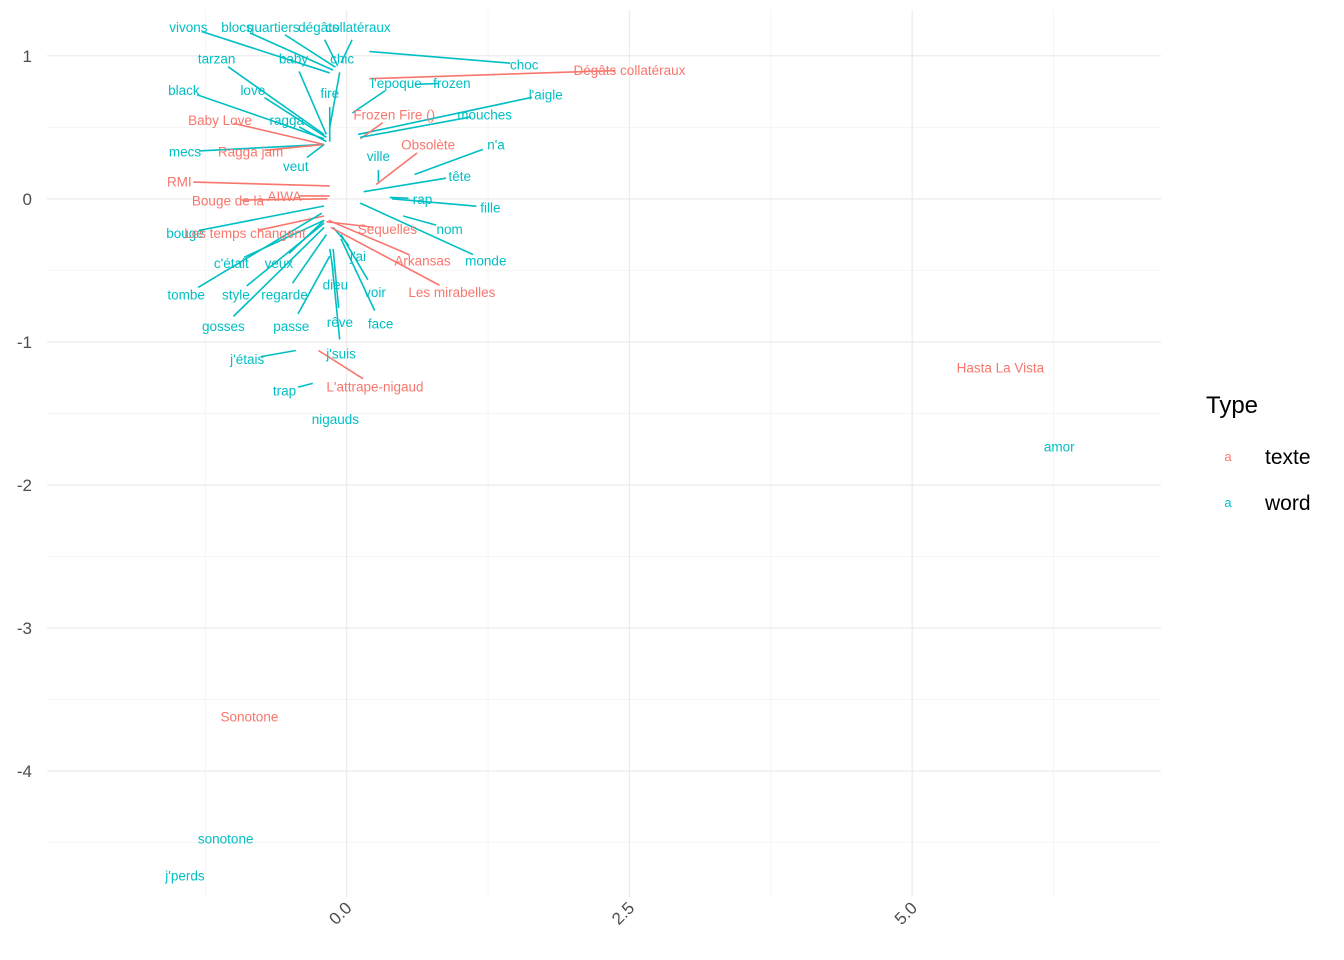 This screenshot has width=1344, height=960. Describe the element at coordinates (24, 485) in the screenshot. I see `y-tick-label: -2` at that location.